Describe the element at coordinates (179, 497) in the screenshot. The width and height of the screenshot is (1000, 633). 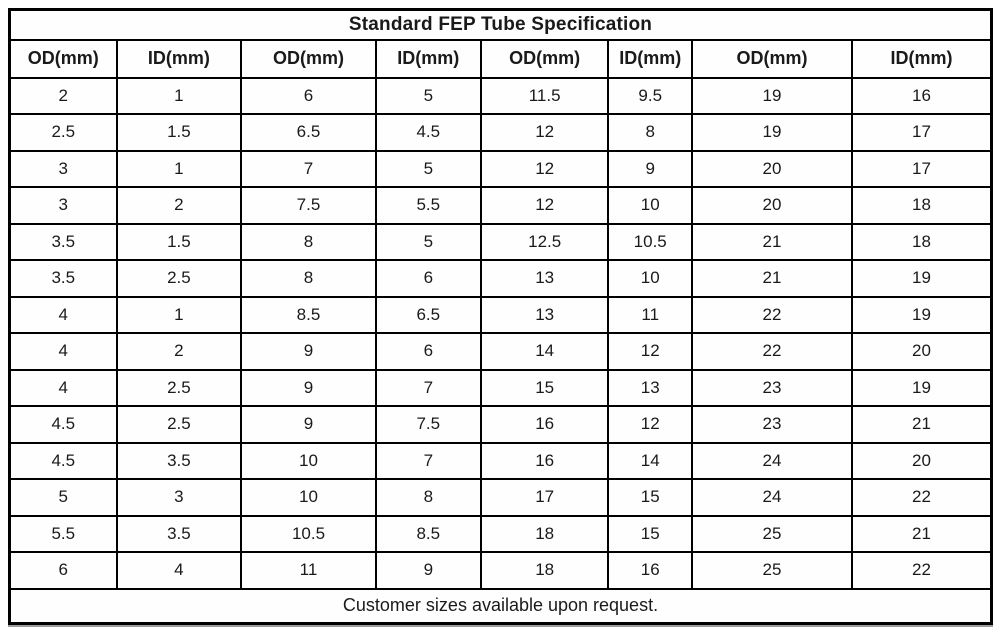
I see `table-cell: 3` at that location.